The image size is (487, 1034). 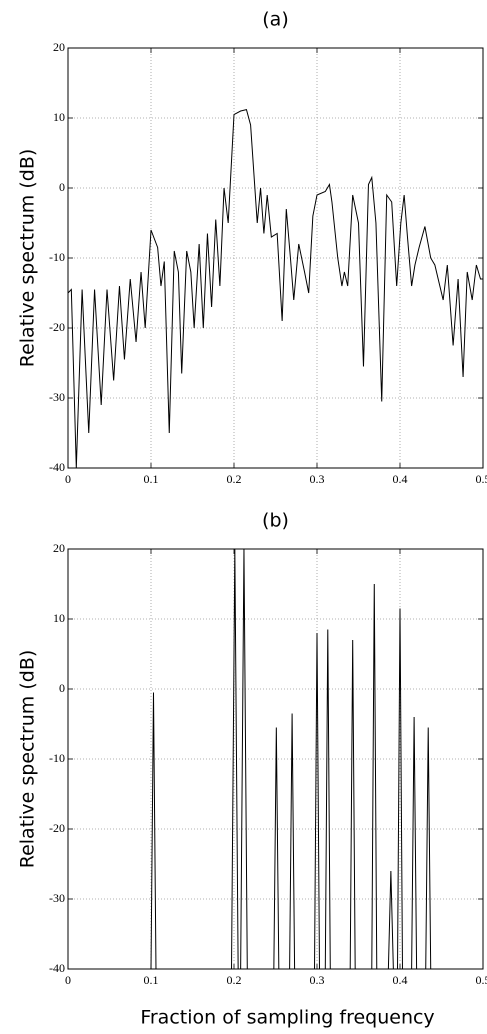 What do you see at coordinates (287, 1018) in the screenshot?
I see `x-axis-label: Fraction of sampling frequency` at bounding box center [287, 1018].